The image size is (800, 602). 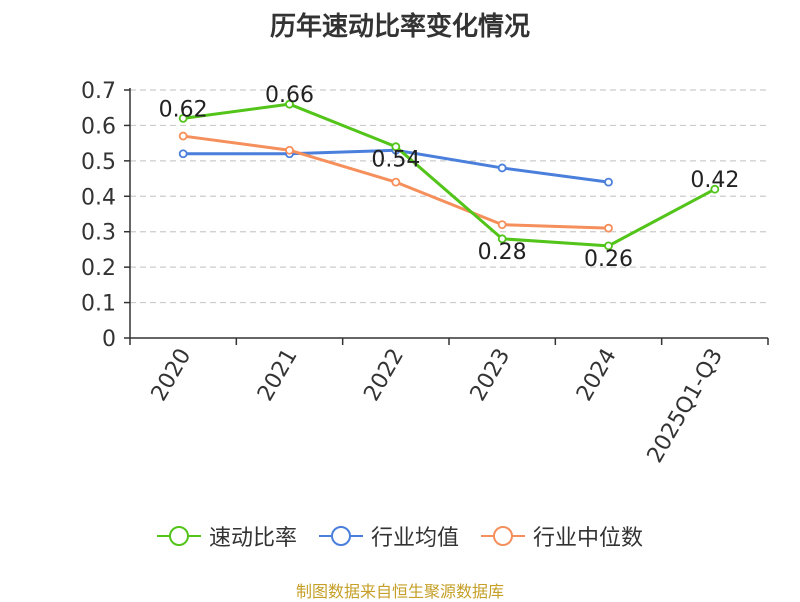 I want to click on y-tick-label: 0.1, so click(x=98, y=304).